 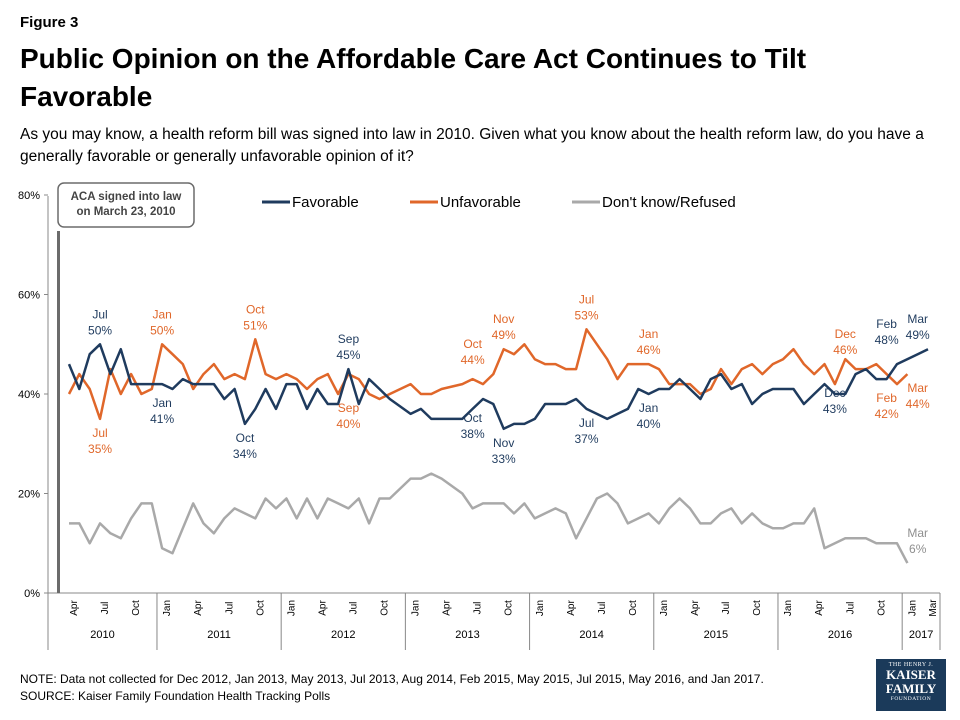 I want to click on legend-label: Favorable, so click(x=325, y=202).